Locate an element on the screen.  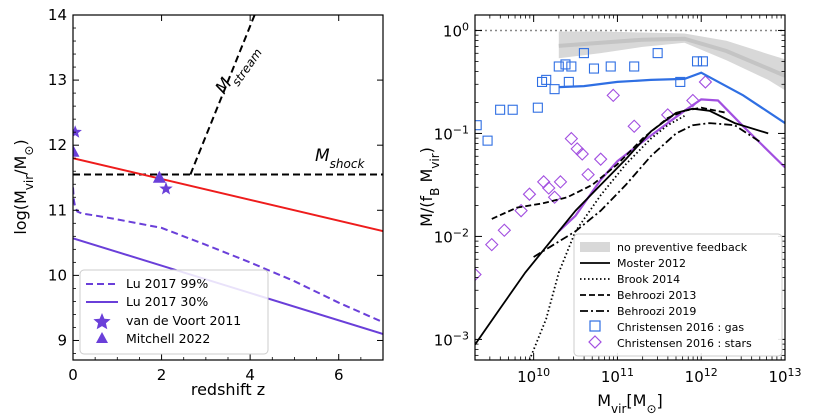
right-x-axis-label: Mvir[M⊙] is located at coordinates (630, 403).